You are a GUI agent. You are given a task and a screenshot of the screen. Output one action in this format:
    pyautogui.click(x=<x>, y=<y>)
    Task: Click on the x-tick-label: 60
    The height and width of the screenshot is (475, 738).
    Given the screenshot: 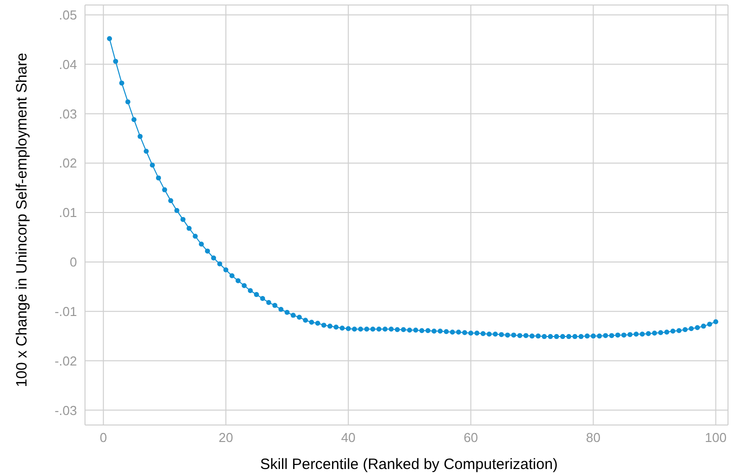 What is the action you would take?
    pyautogui.click(x=471, y=438)
    